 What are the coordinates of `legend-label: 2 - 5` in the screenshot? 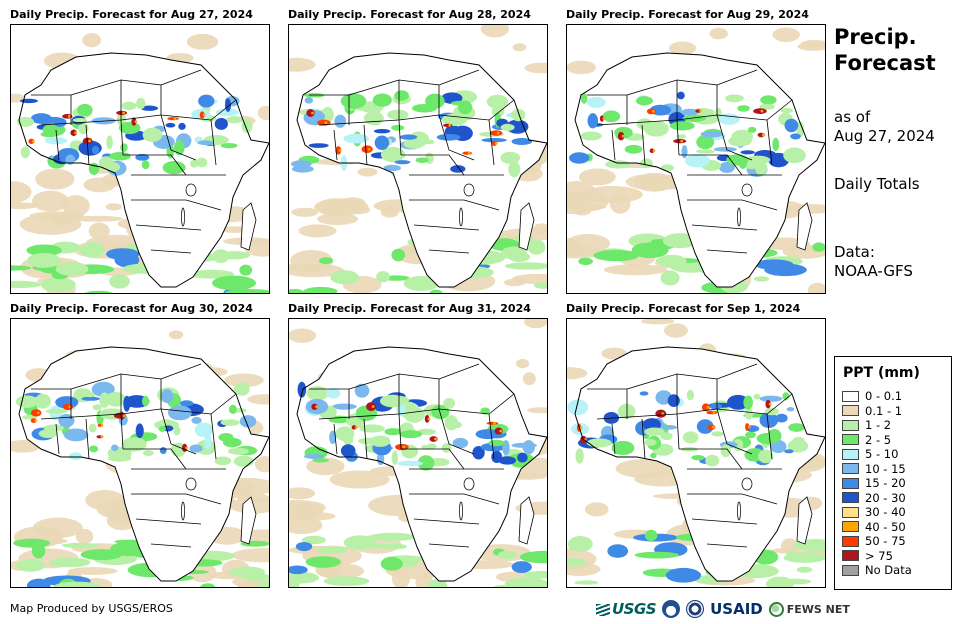 It's located at (878, 439).